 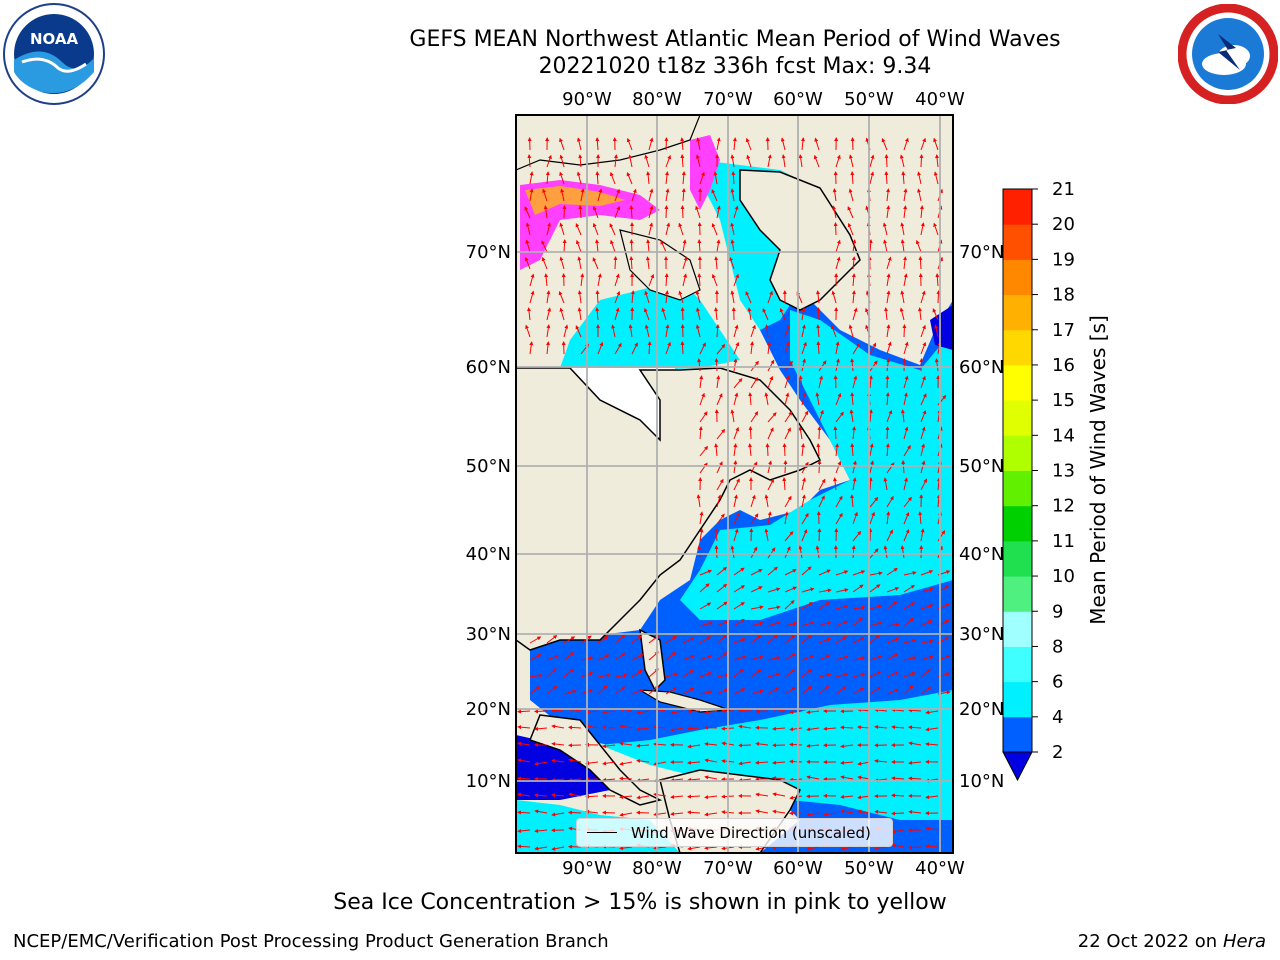 I want to click on hudson-bay, so click(x=650, y=325).